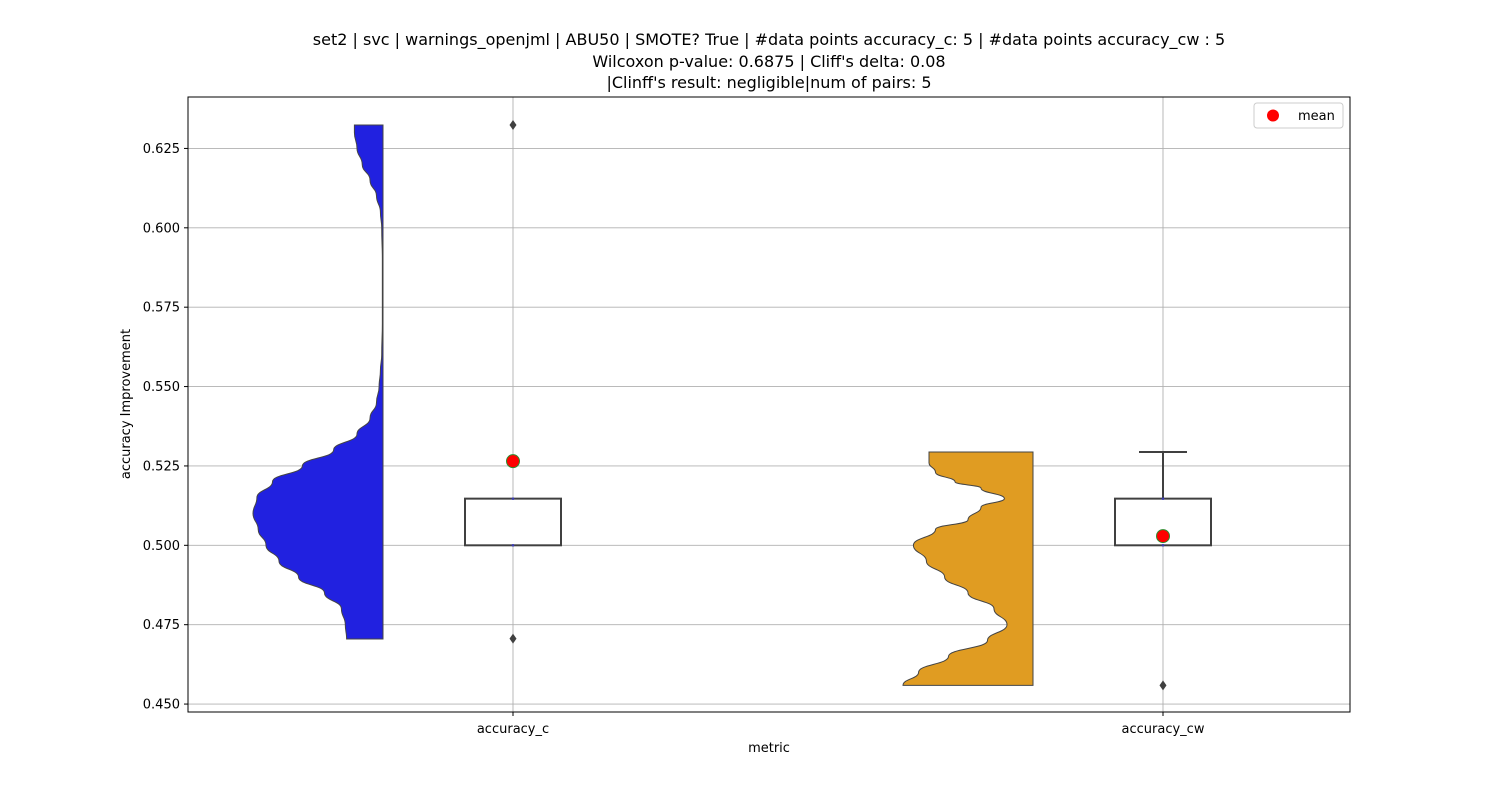 Image resolution: width=1500 pixels, height=800 pixels. I want to click on mean-point-accuracy_c, so click(513, 461).